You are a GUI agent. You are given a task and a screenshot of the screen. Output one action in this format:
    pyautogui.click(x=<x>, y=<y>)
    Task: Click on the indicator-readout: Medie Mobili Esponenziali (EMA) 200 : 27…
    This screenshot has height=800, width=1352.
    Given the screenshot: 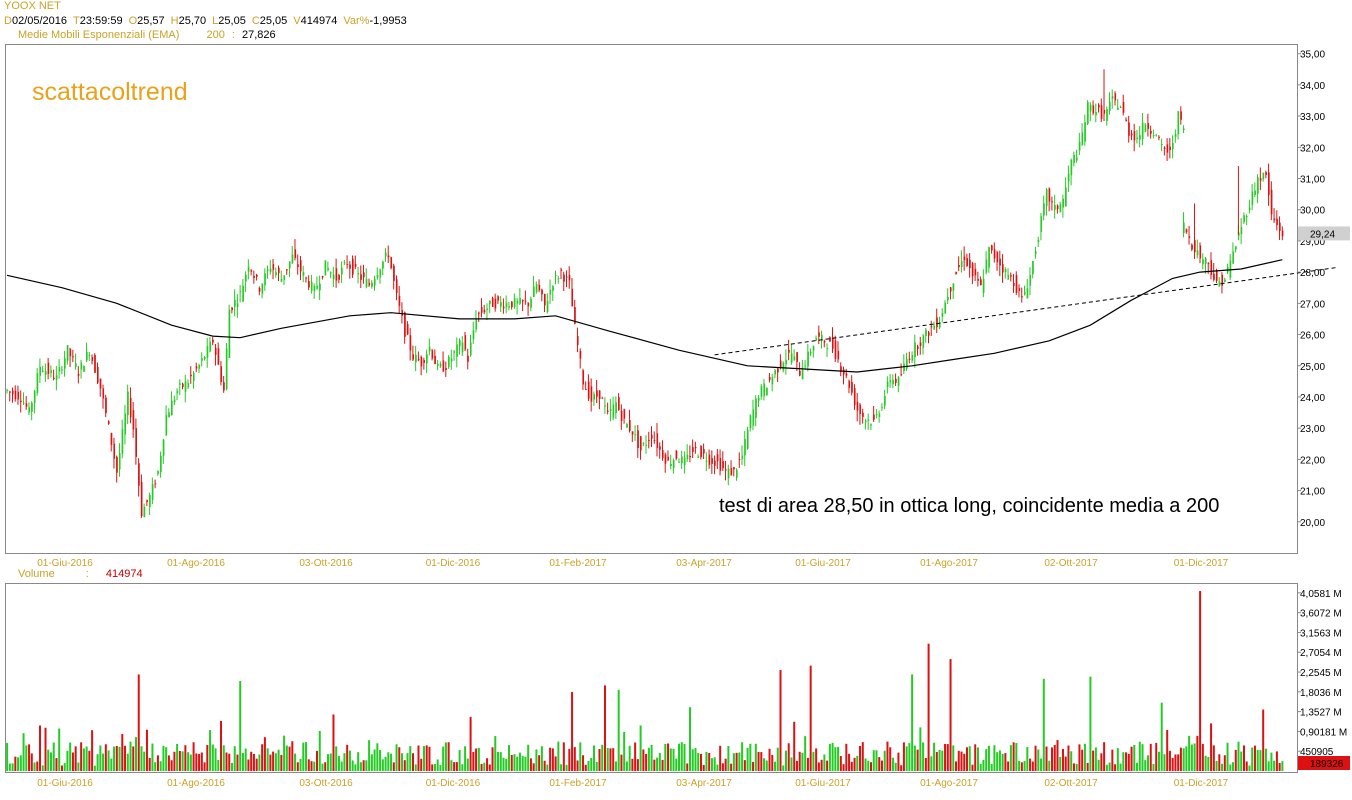 What is the action you would take?
    pyautogui.click(x=150, y=35)
    